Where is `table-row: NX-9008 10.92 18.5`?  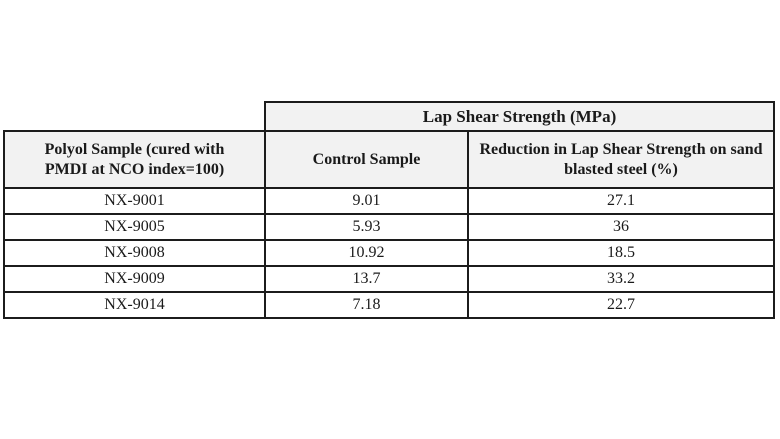
table-row: NX-9008 10.92 18.5 is located at coordinates (389, 253).